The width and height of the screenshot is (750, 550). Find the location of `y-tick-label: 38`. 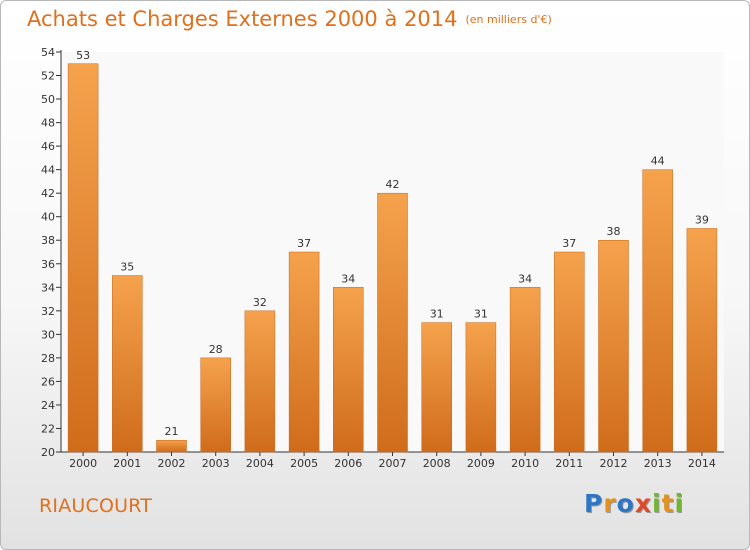

y-tick-label: 38 is located at coordinates (48, 240).